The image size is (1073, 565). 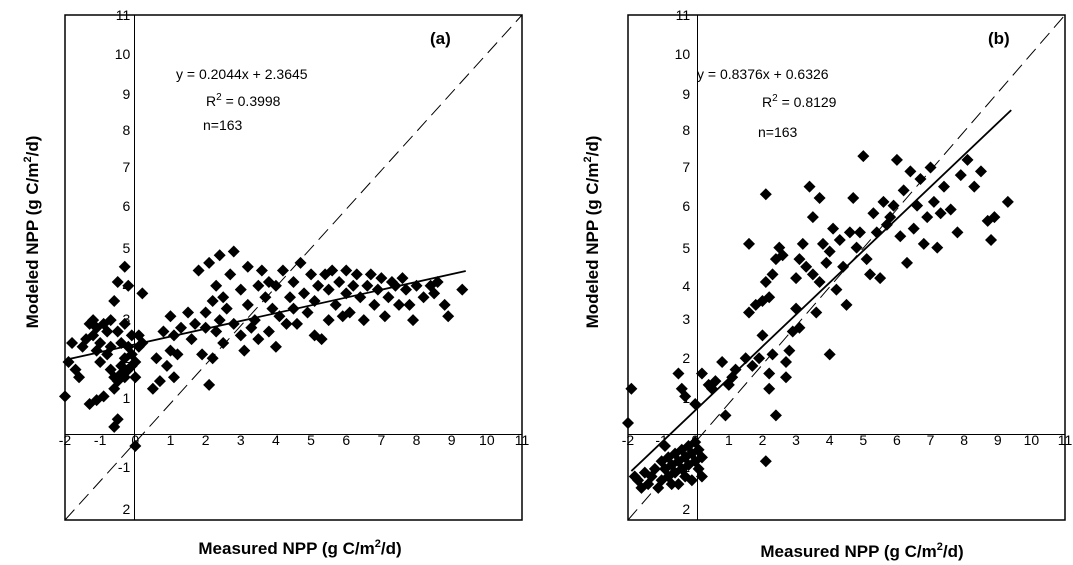 I want to click on panel-a-x-tick-label: 2, so click(x=206, y=440).